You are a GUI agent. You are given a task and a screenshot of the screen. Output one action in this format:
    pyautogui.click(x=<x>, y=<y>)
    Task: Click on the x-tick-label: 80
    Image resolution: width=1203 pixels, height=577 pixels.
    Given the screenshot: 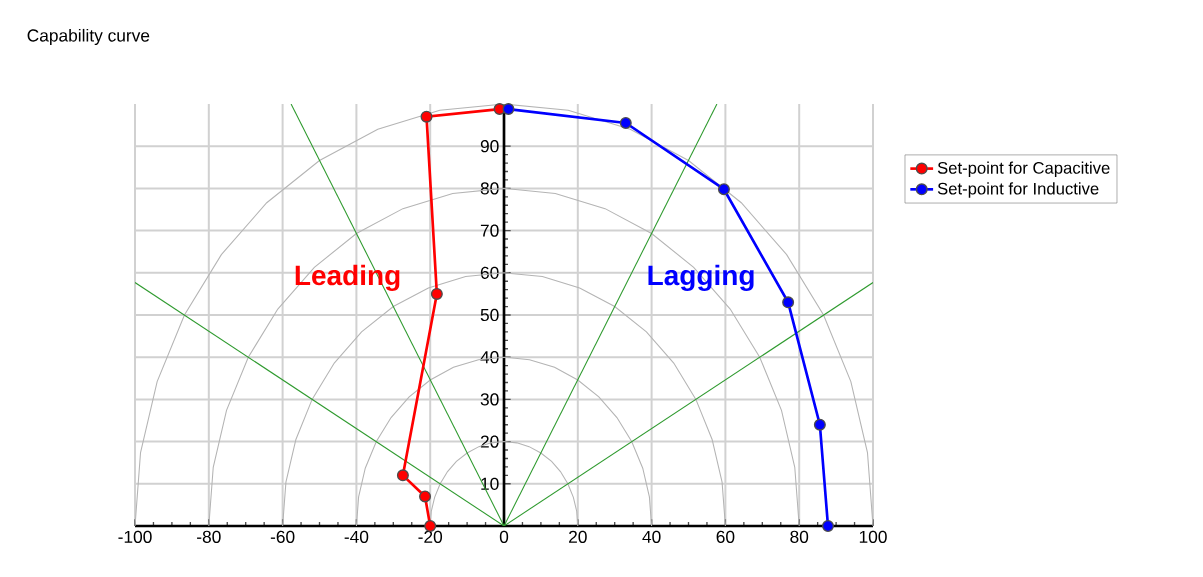 What is the action you would take?
    pyautogui.click(x=799, y=536)
    